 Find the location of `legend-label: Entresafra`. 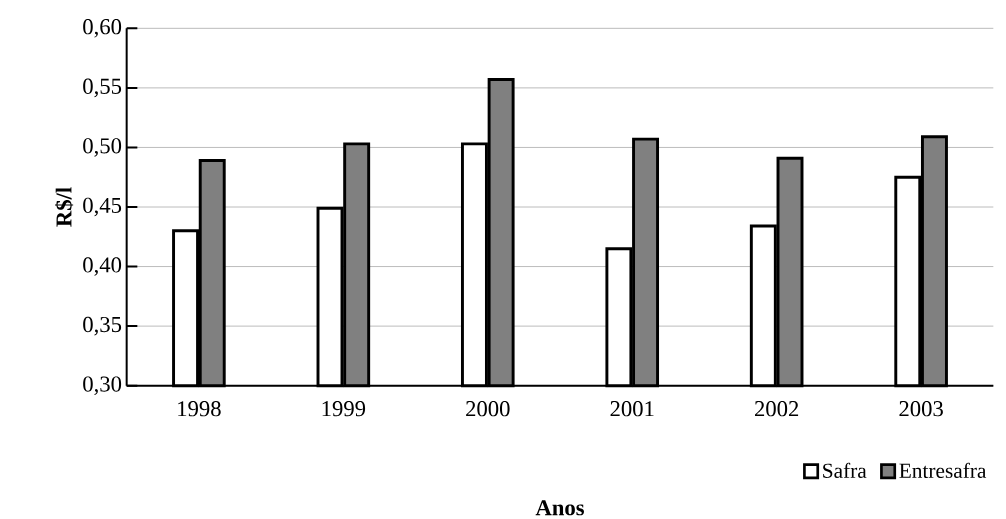

legend-label: Entresafra is located at coordinates (943, 470).